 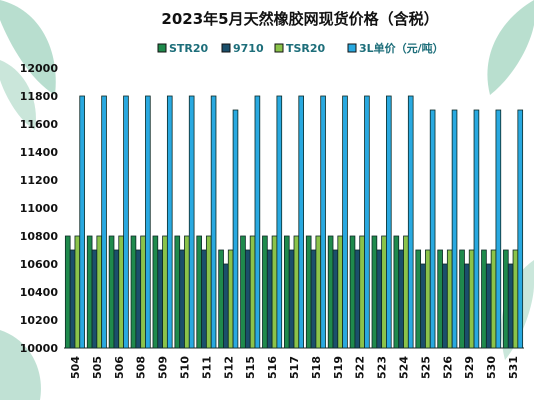 I want to click on x-tick-label: 531, so click(x=513, y=367).